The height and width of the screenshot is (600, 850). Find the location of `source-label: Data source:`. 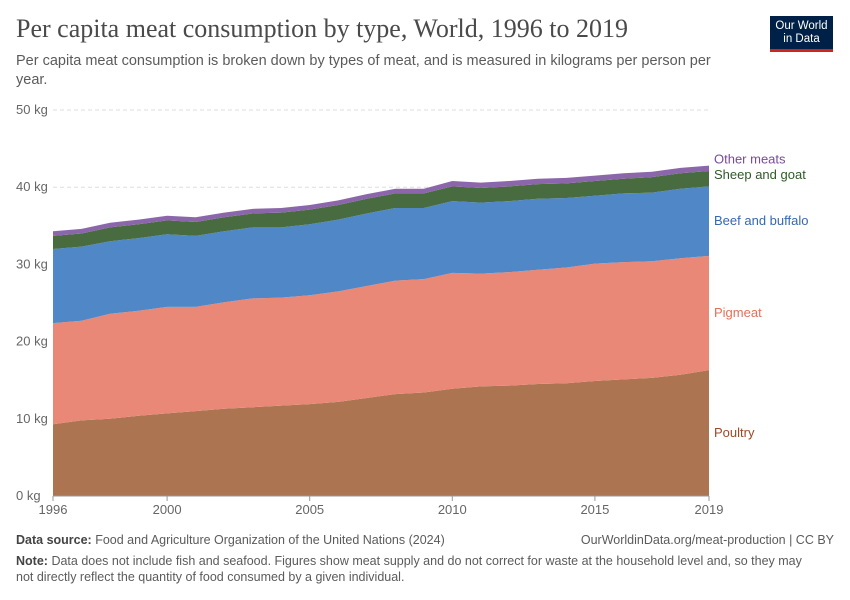

source-label: Data source: is located at coordinates (54, 540).